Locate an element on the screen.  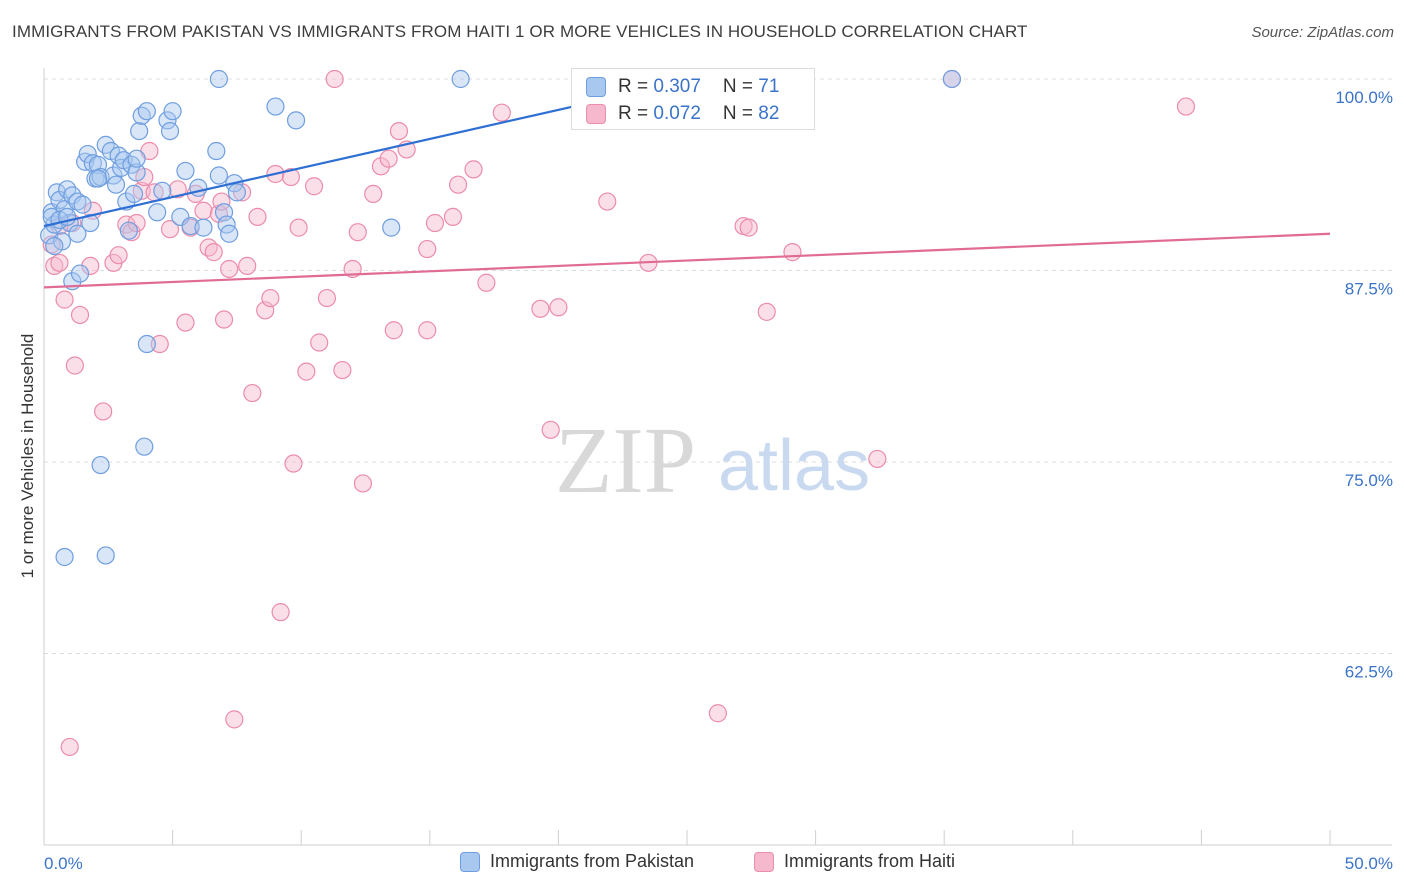
bottom-legend-swatch-pakistan is located at coordinates (470, 861).